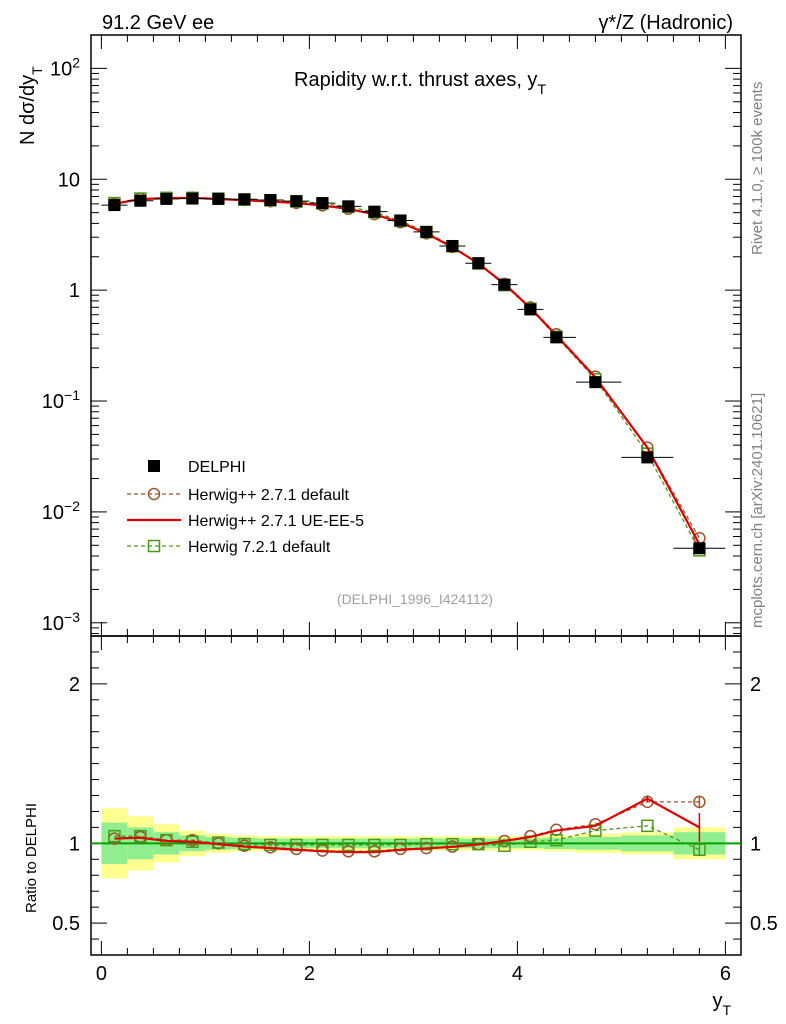 This screenshot has height=1024, width=786. What do you see at coordinates (66, 924) in the screenshot?
I see `ratio-y-tick-label-left: 0.5` at bounding box center [66, 924].